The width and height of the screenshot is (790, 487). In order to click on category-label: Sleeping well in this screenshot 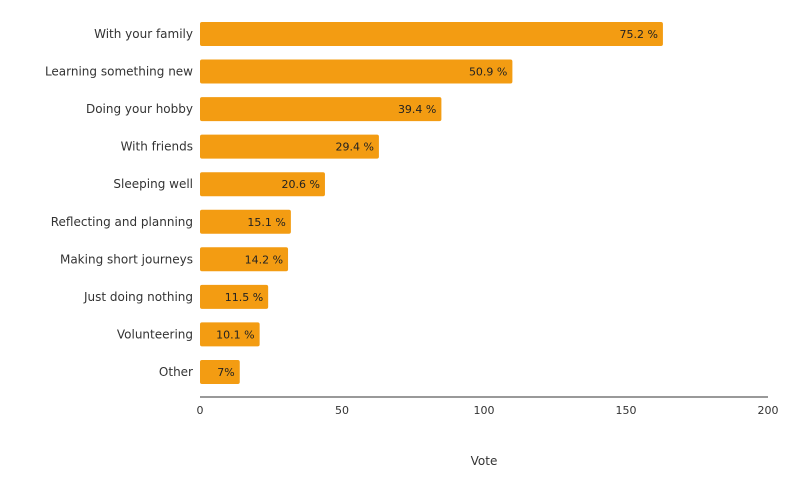, I will do `click(153, 184)`.